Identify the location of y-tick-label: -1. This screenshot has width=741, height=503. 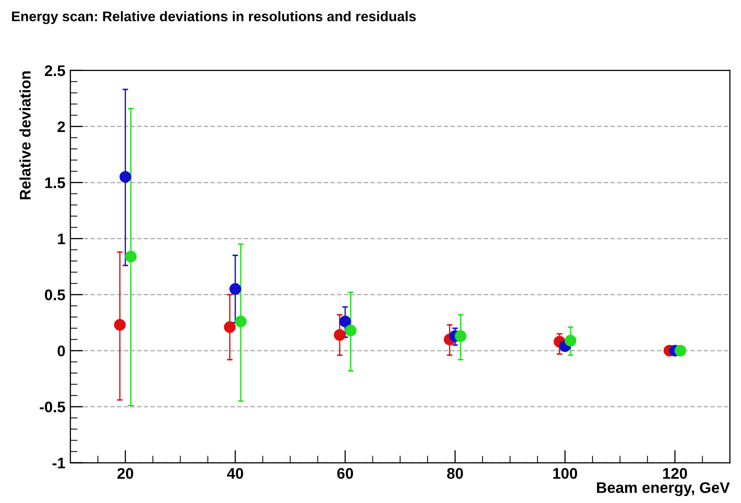
(59, 463).